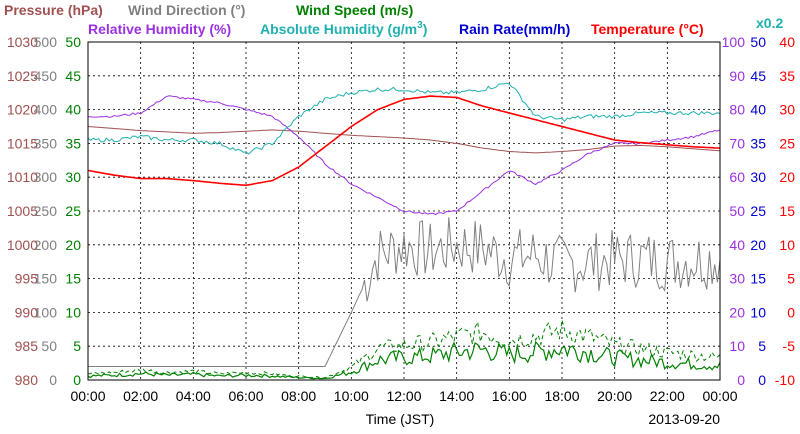  I want to click on legend-label-relative-humidity: Relative Humidity (%), so click(159, 29).